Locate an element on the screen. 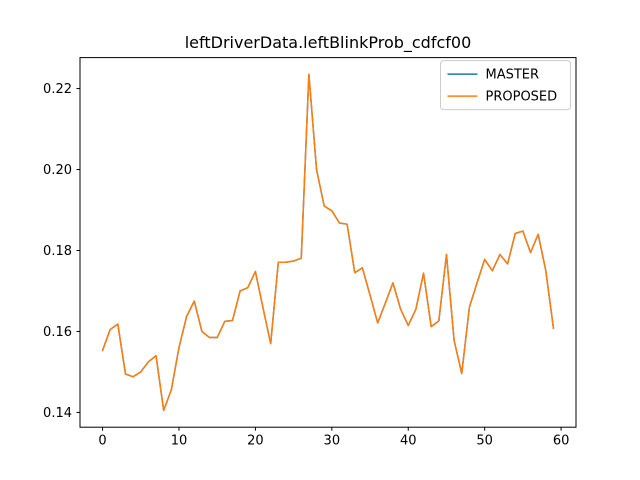 Image resolution: width=640 pixels, height=480 pixels. x-tick-label: 50 is located at coordinates (484, 441).